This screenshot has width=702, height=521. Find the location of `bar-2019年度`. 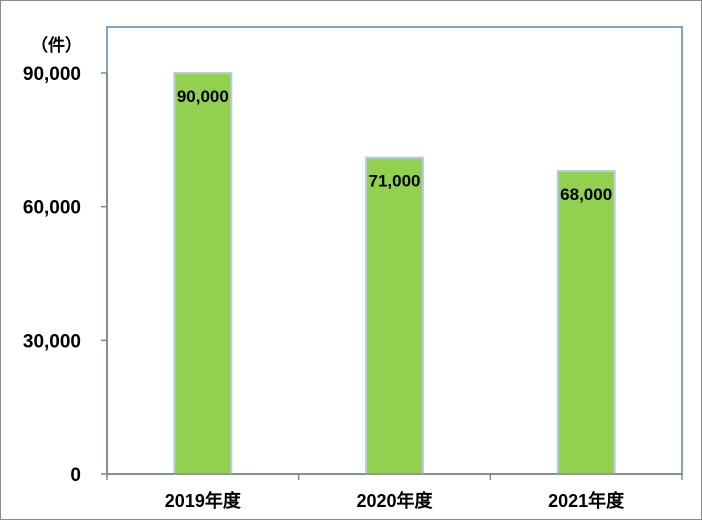

bar-2019年度 is located at coordinates (203, 273).